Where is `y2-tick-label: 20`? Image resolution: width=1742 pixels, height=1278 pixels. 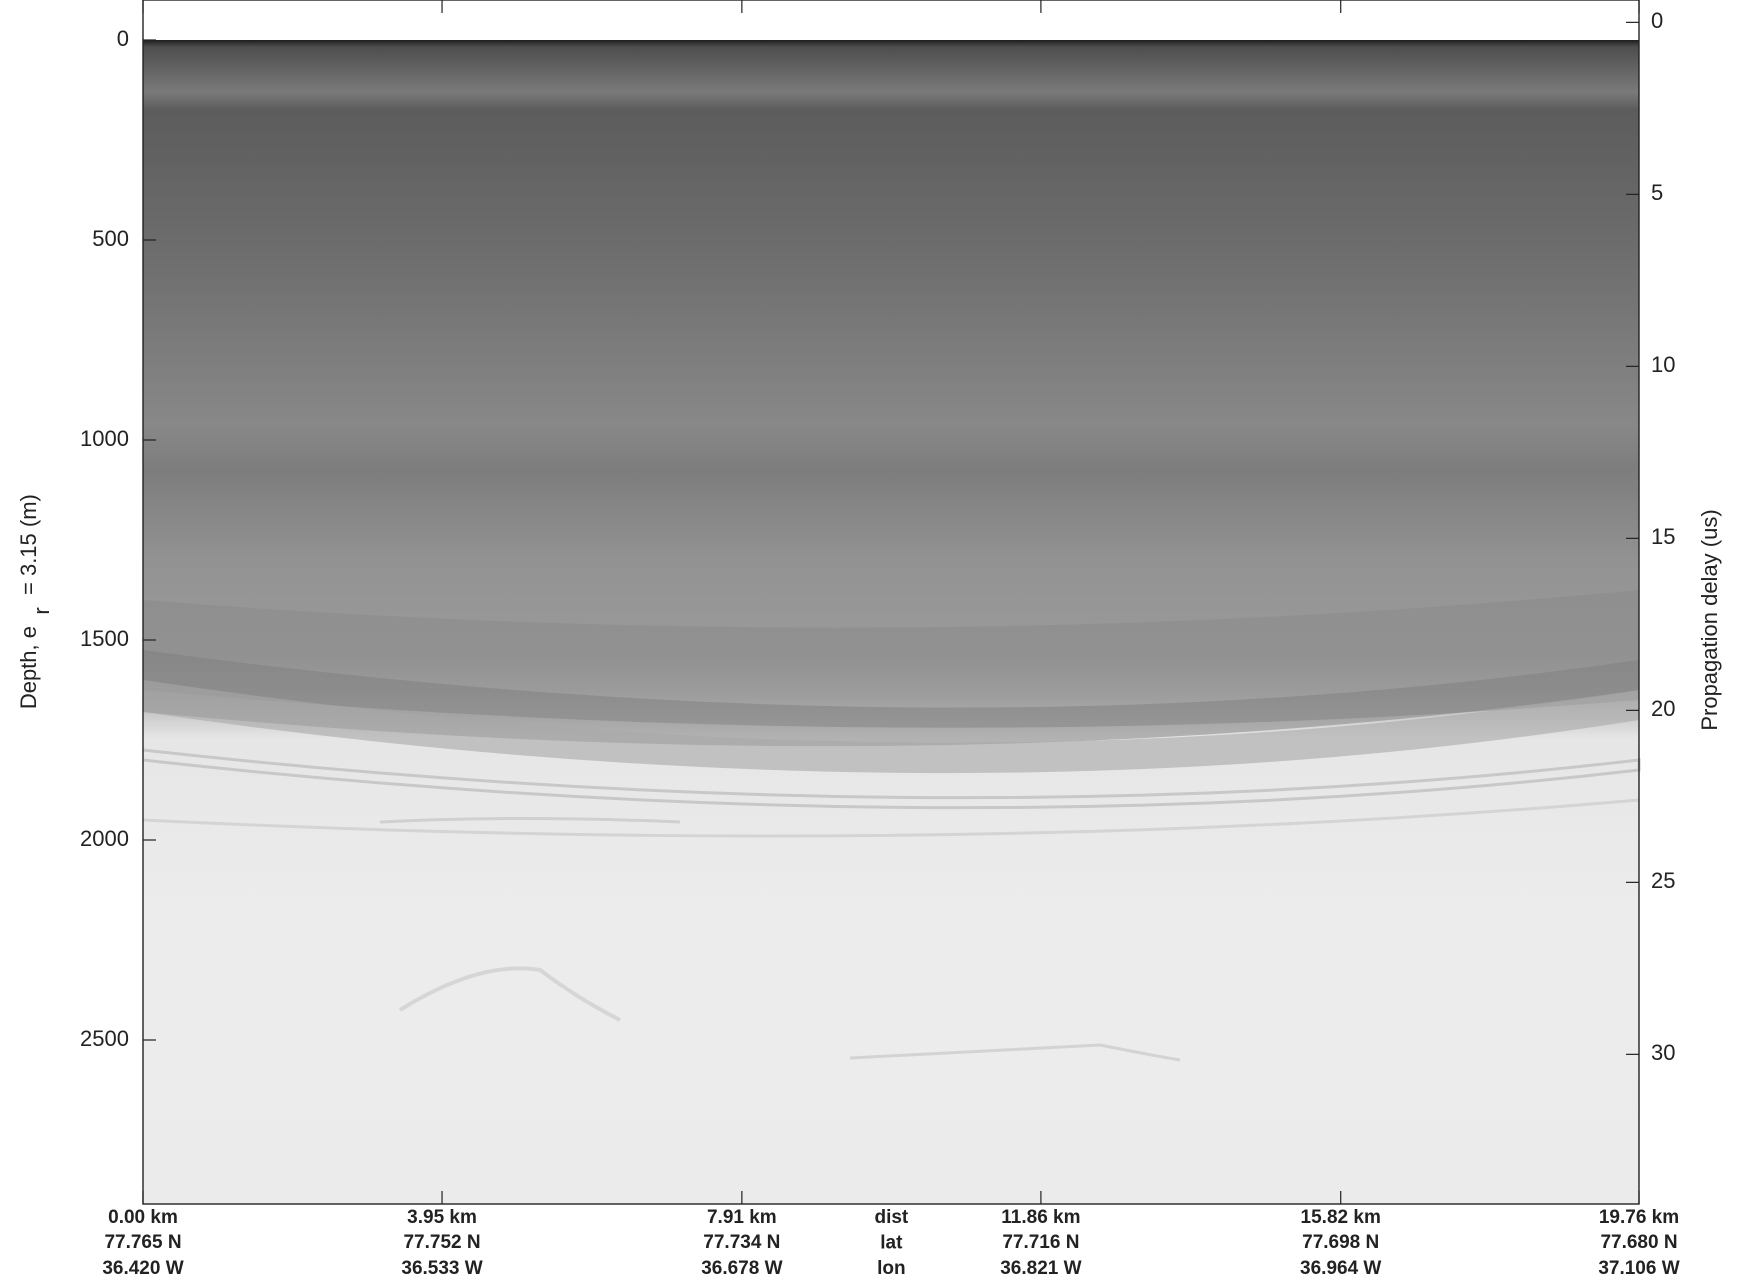
y2-tick-label: 20 is located at coordinates (1663, 708).